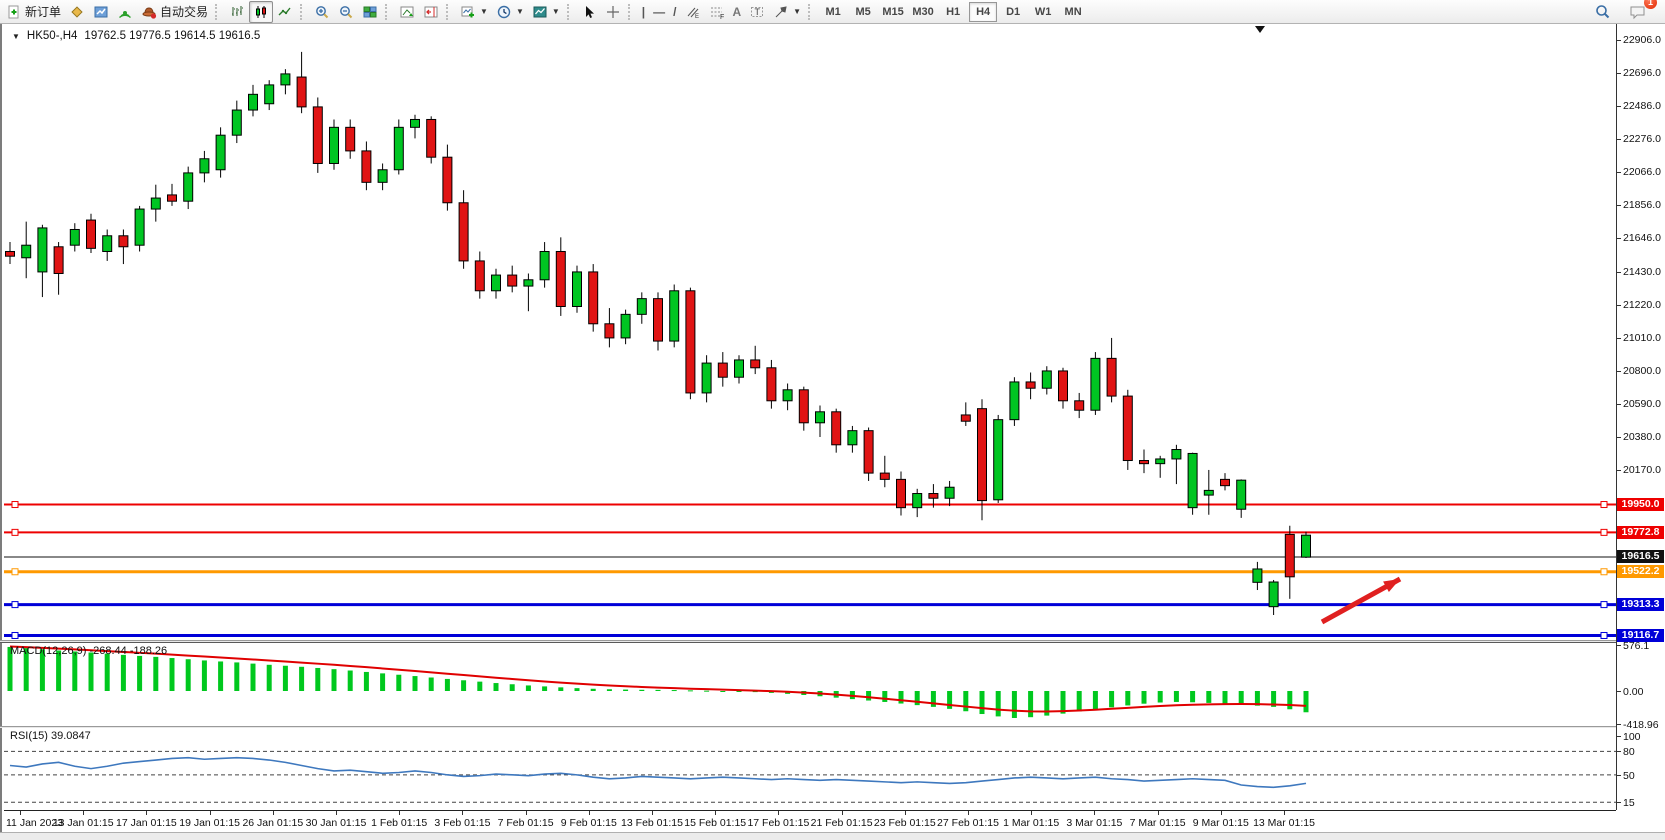  I want to click on fibonacci-tool-button: F, so click(717, 12).